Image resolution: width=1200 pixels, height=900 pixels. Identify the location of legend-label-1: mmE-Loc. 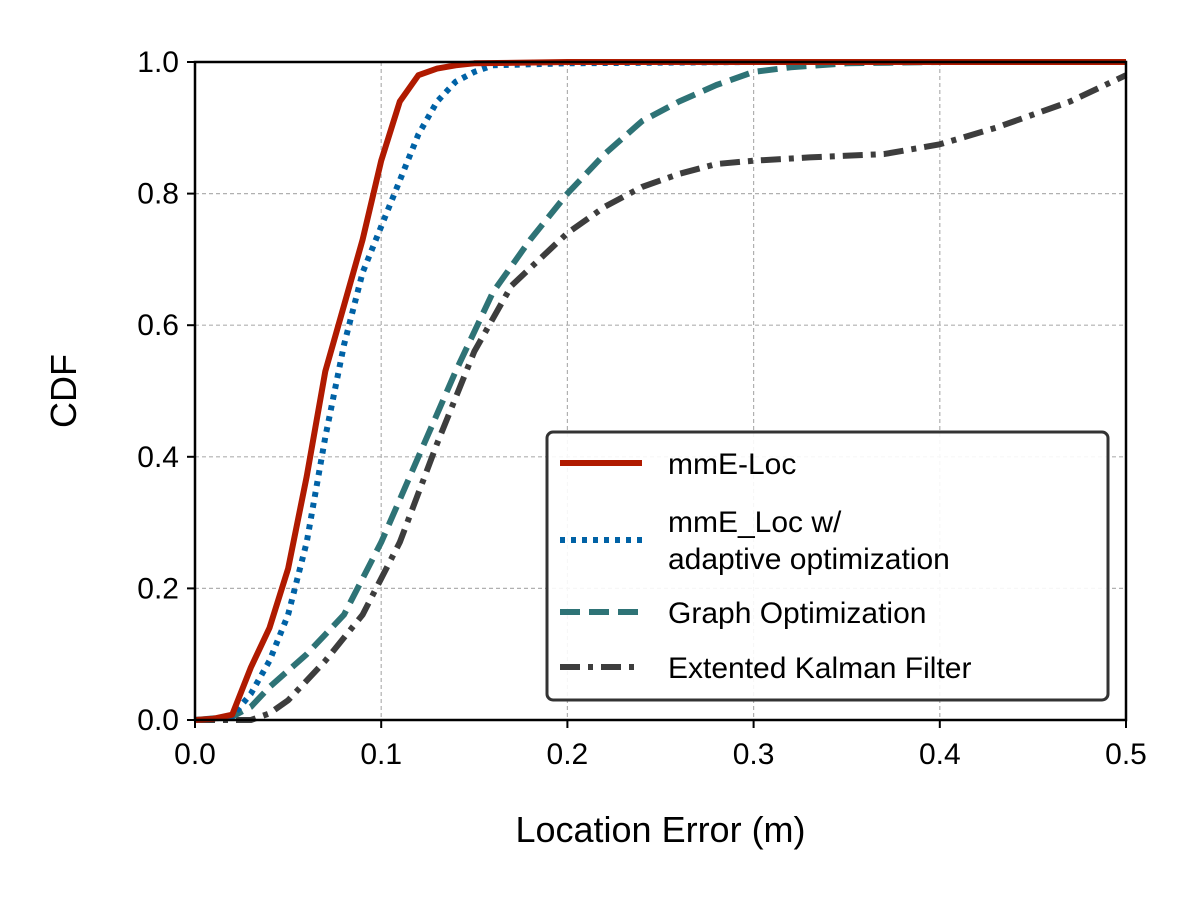
(732, 464).